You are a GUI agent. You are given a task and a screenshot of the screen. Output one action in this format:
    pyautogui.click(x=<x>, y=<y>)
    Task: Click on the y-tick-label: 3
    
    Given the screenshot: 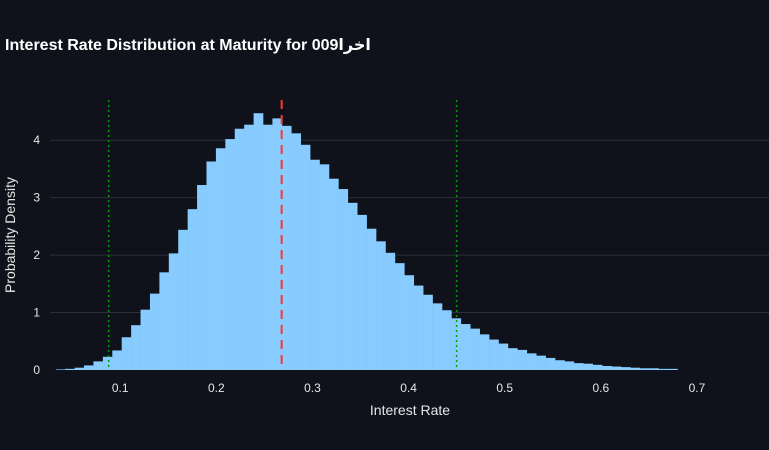 What is the action you would take?
    pyautogui.click(x=36, y=198)
    